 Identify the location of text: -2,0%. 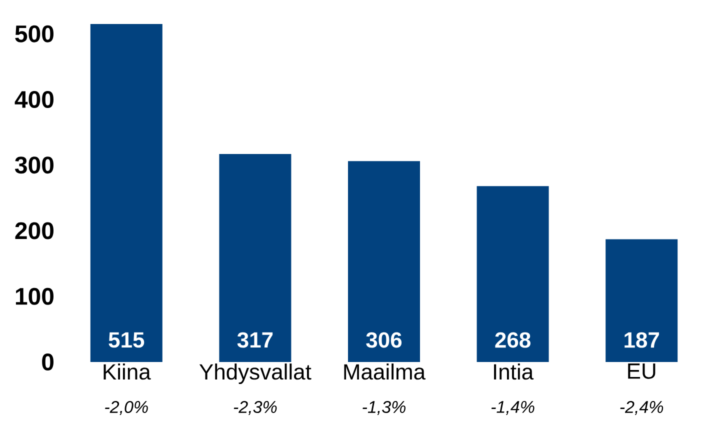
(126, 408).